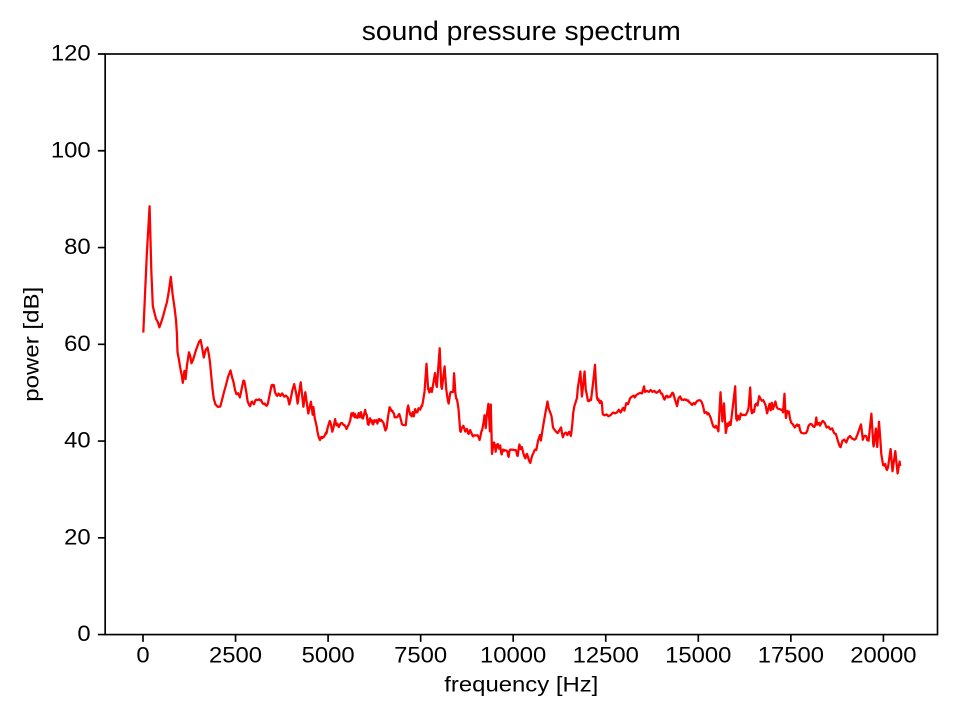  I want to click on svg-text: 20, so click(77, 536).